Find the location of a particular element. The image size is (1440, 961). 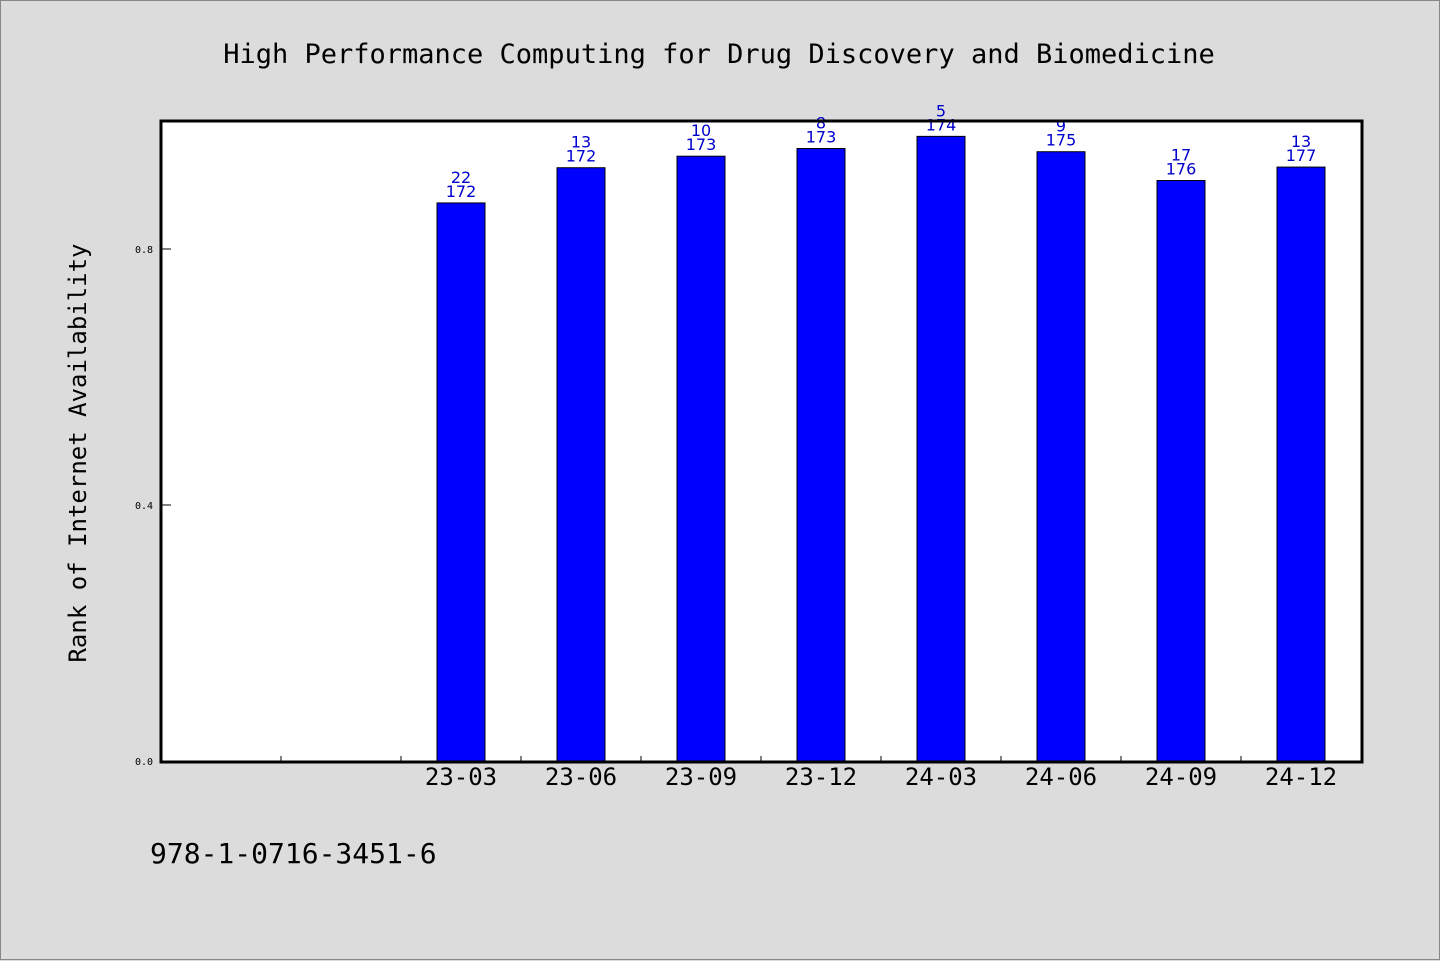

y-tick-label: 0.4 is located at coordinates (144, 506).